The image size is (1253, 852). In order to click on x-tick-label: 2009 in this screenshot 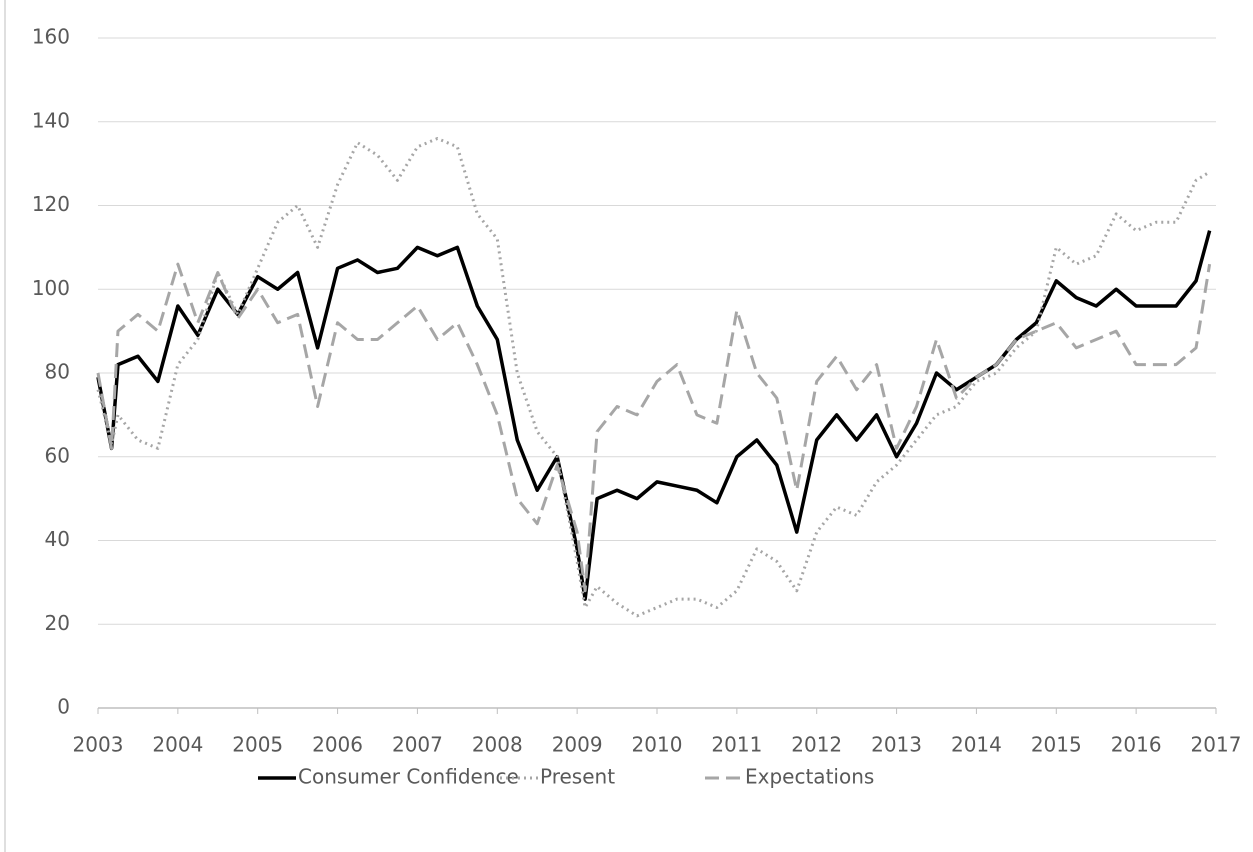, I will do `click(577, 745)`.